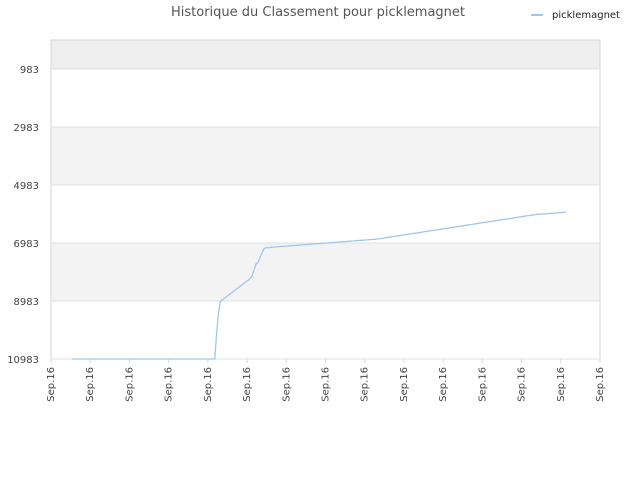  What do you see at coordinates (586, 15) in the screenshot?
I see `legend-label: picklemagnet` at bounding box center [586, 15].